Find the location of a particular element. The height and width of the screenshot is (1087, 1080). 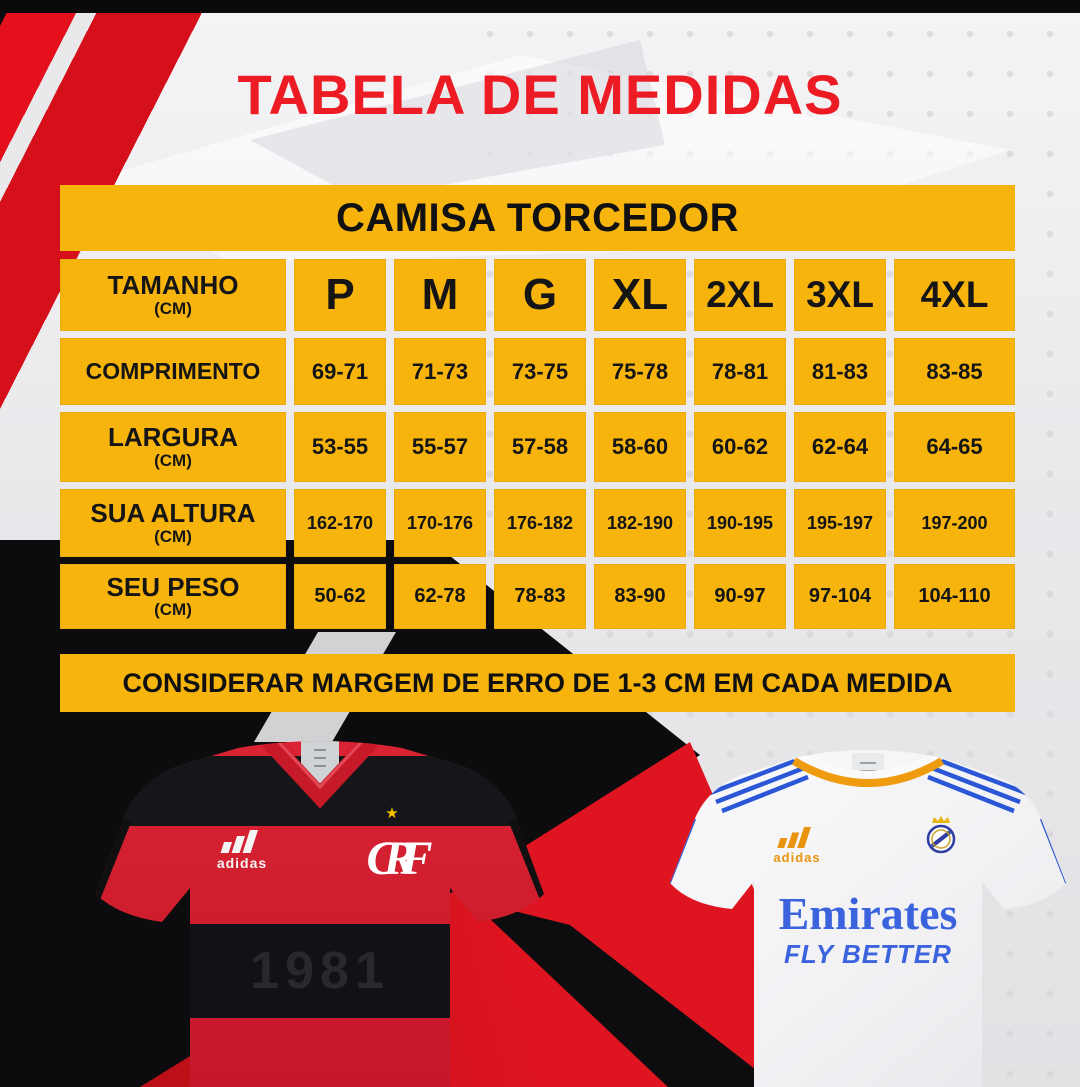

real-collar-orange-trim is located at coordinates (868, 772).